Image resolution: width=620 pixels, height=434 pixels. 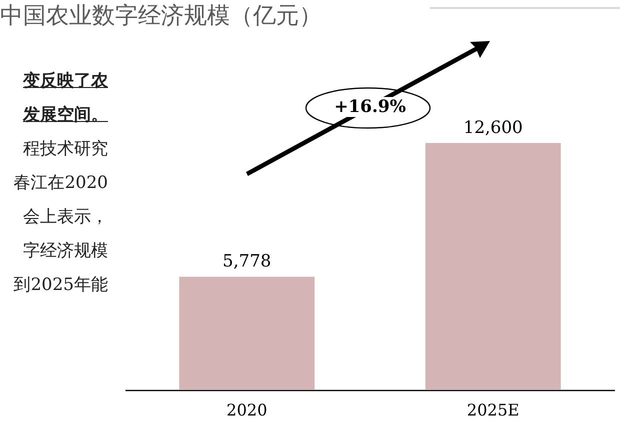 What do you see at coordinates (65, 217) in the screenshot?
I see `text: 会上表示，` at bounding box center [65, 217].